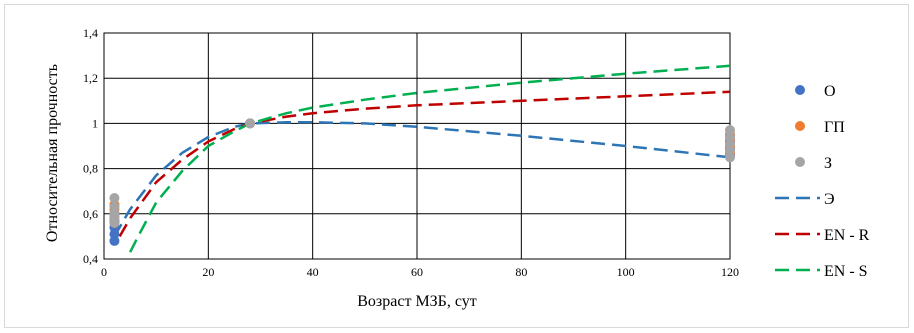 Image resolution: width=914 pixels, height=333 pixels. Describe the element at coordinates (626, 272) in the screenshot. I see `x-tick-label: 100` at that location.